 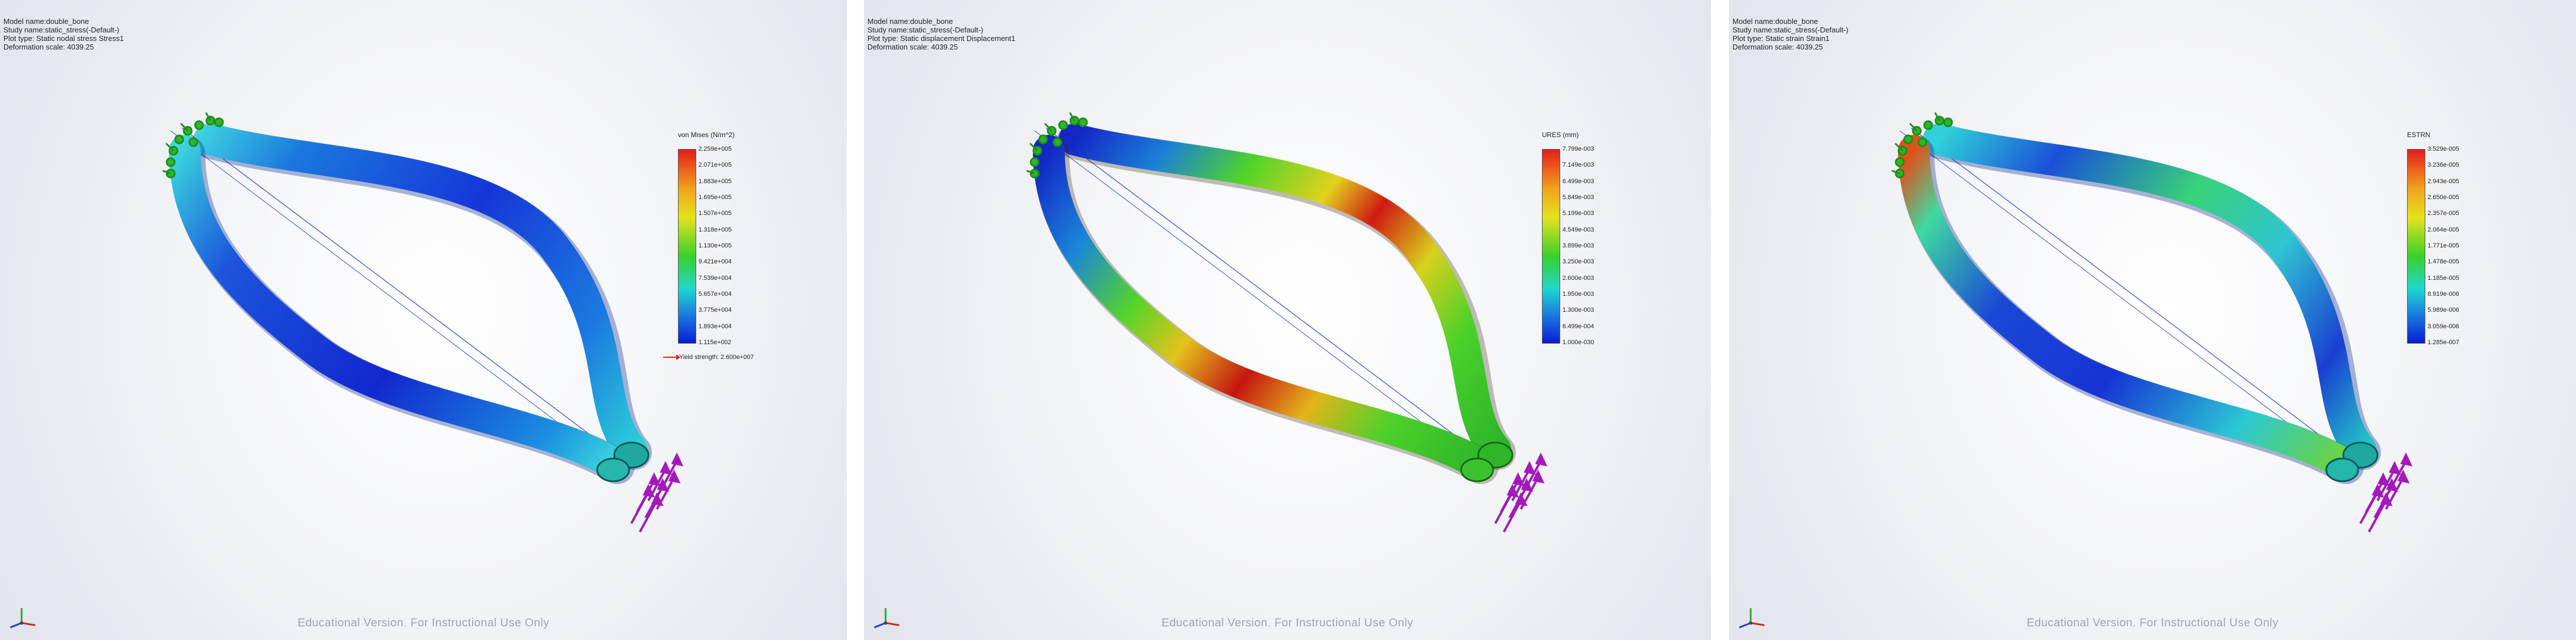 What do you see at coordinates (715, 165) in the screenshot?
I see `legend-tick-label: 2.071e+005` at bounding box center [715, 165].